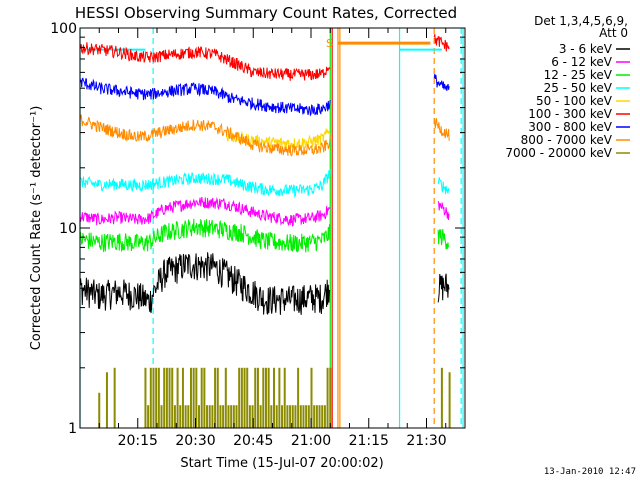 This screenshot has width=640, height=480. I want to click on y-axis-label: Corrected Count Rate (s⁻¹ detector⁻¹), so click(36, 228).